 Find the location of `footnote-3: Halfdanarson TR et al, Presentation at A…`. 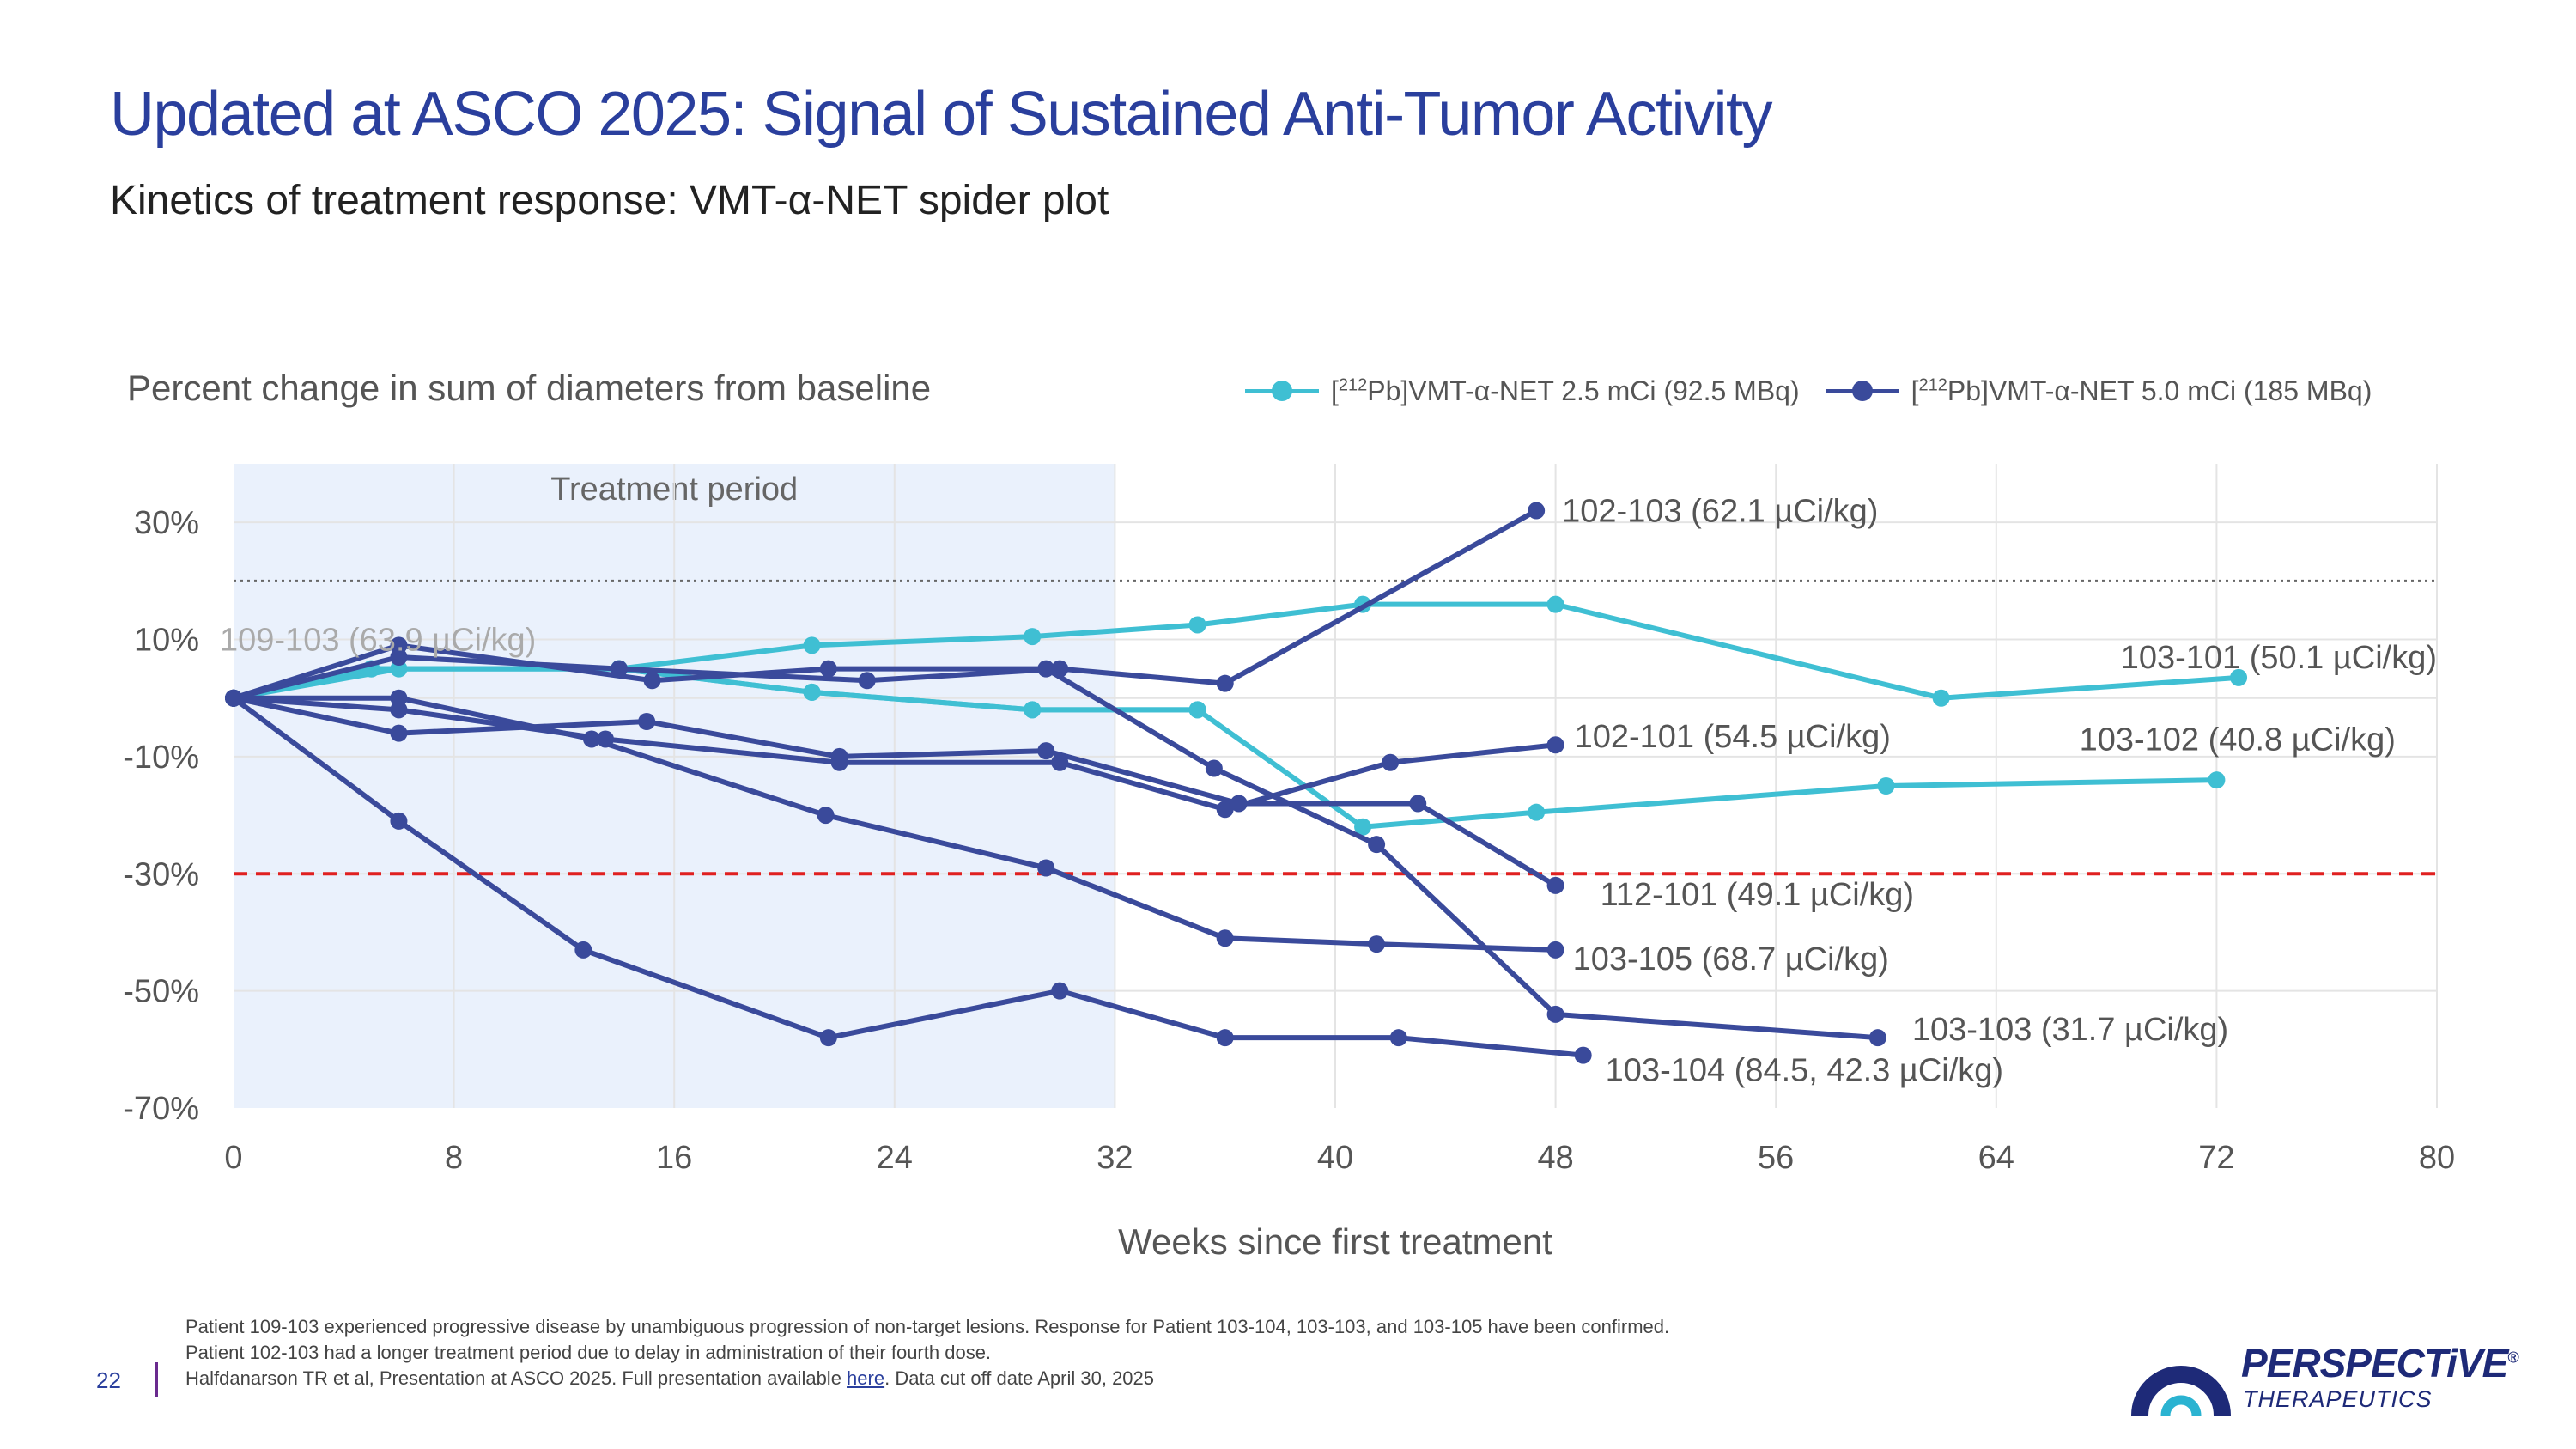

footnote-3: Halfdanarson TR et al, Presentation at A… is located at coordinates (670, 1378).